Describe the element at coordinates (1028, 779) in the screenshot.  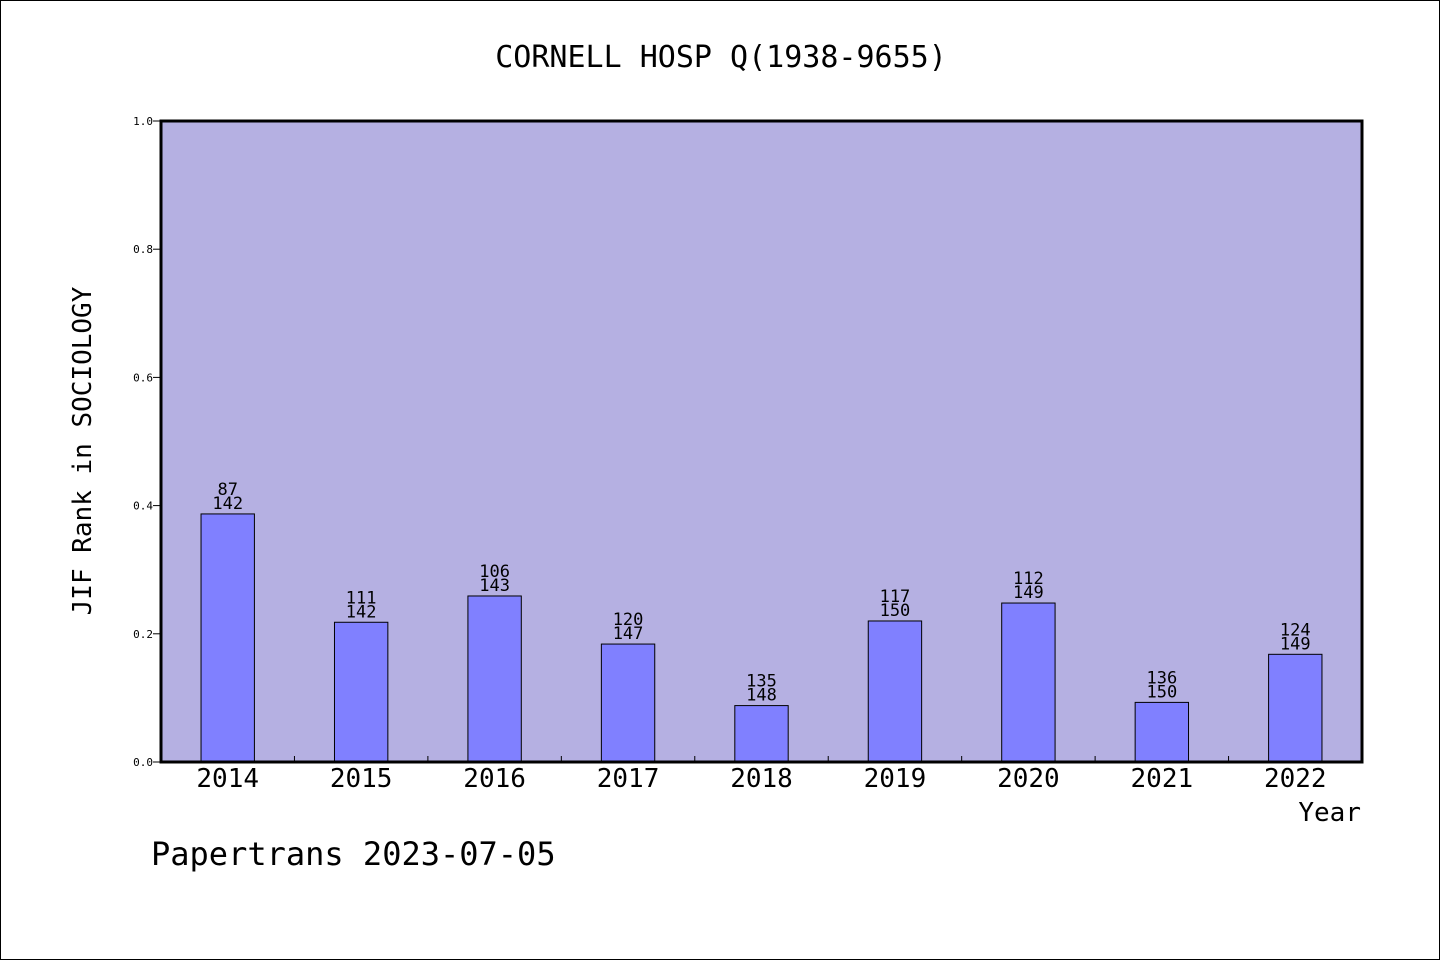
I see `x-tick-label: 2020` at that location.